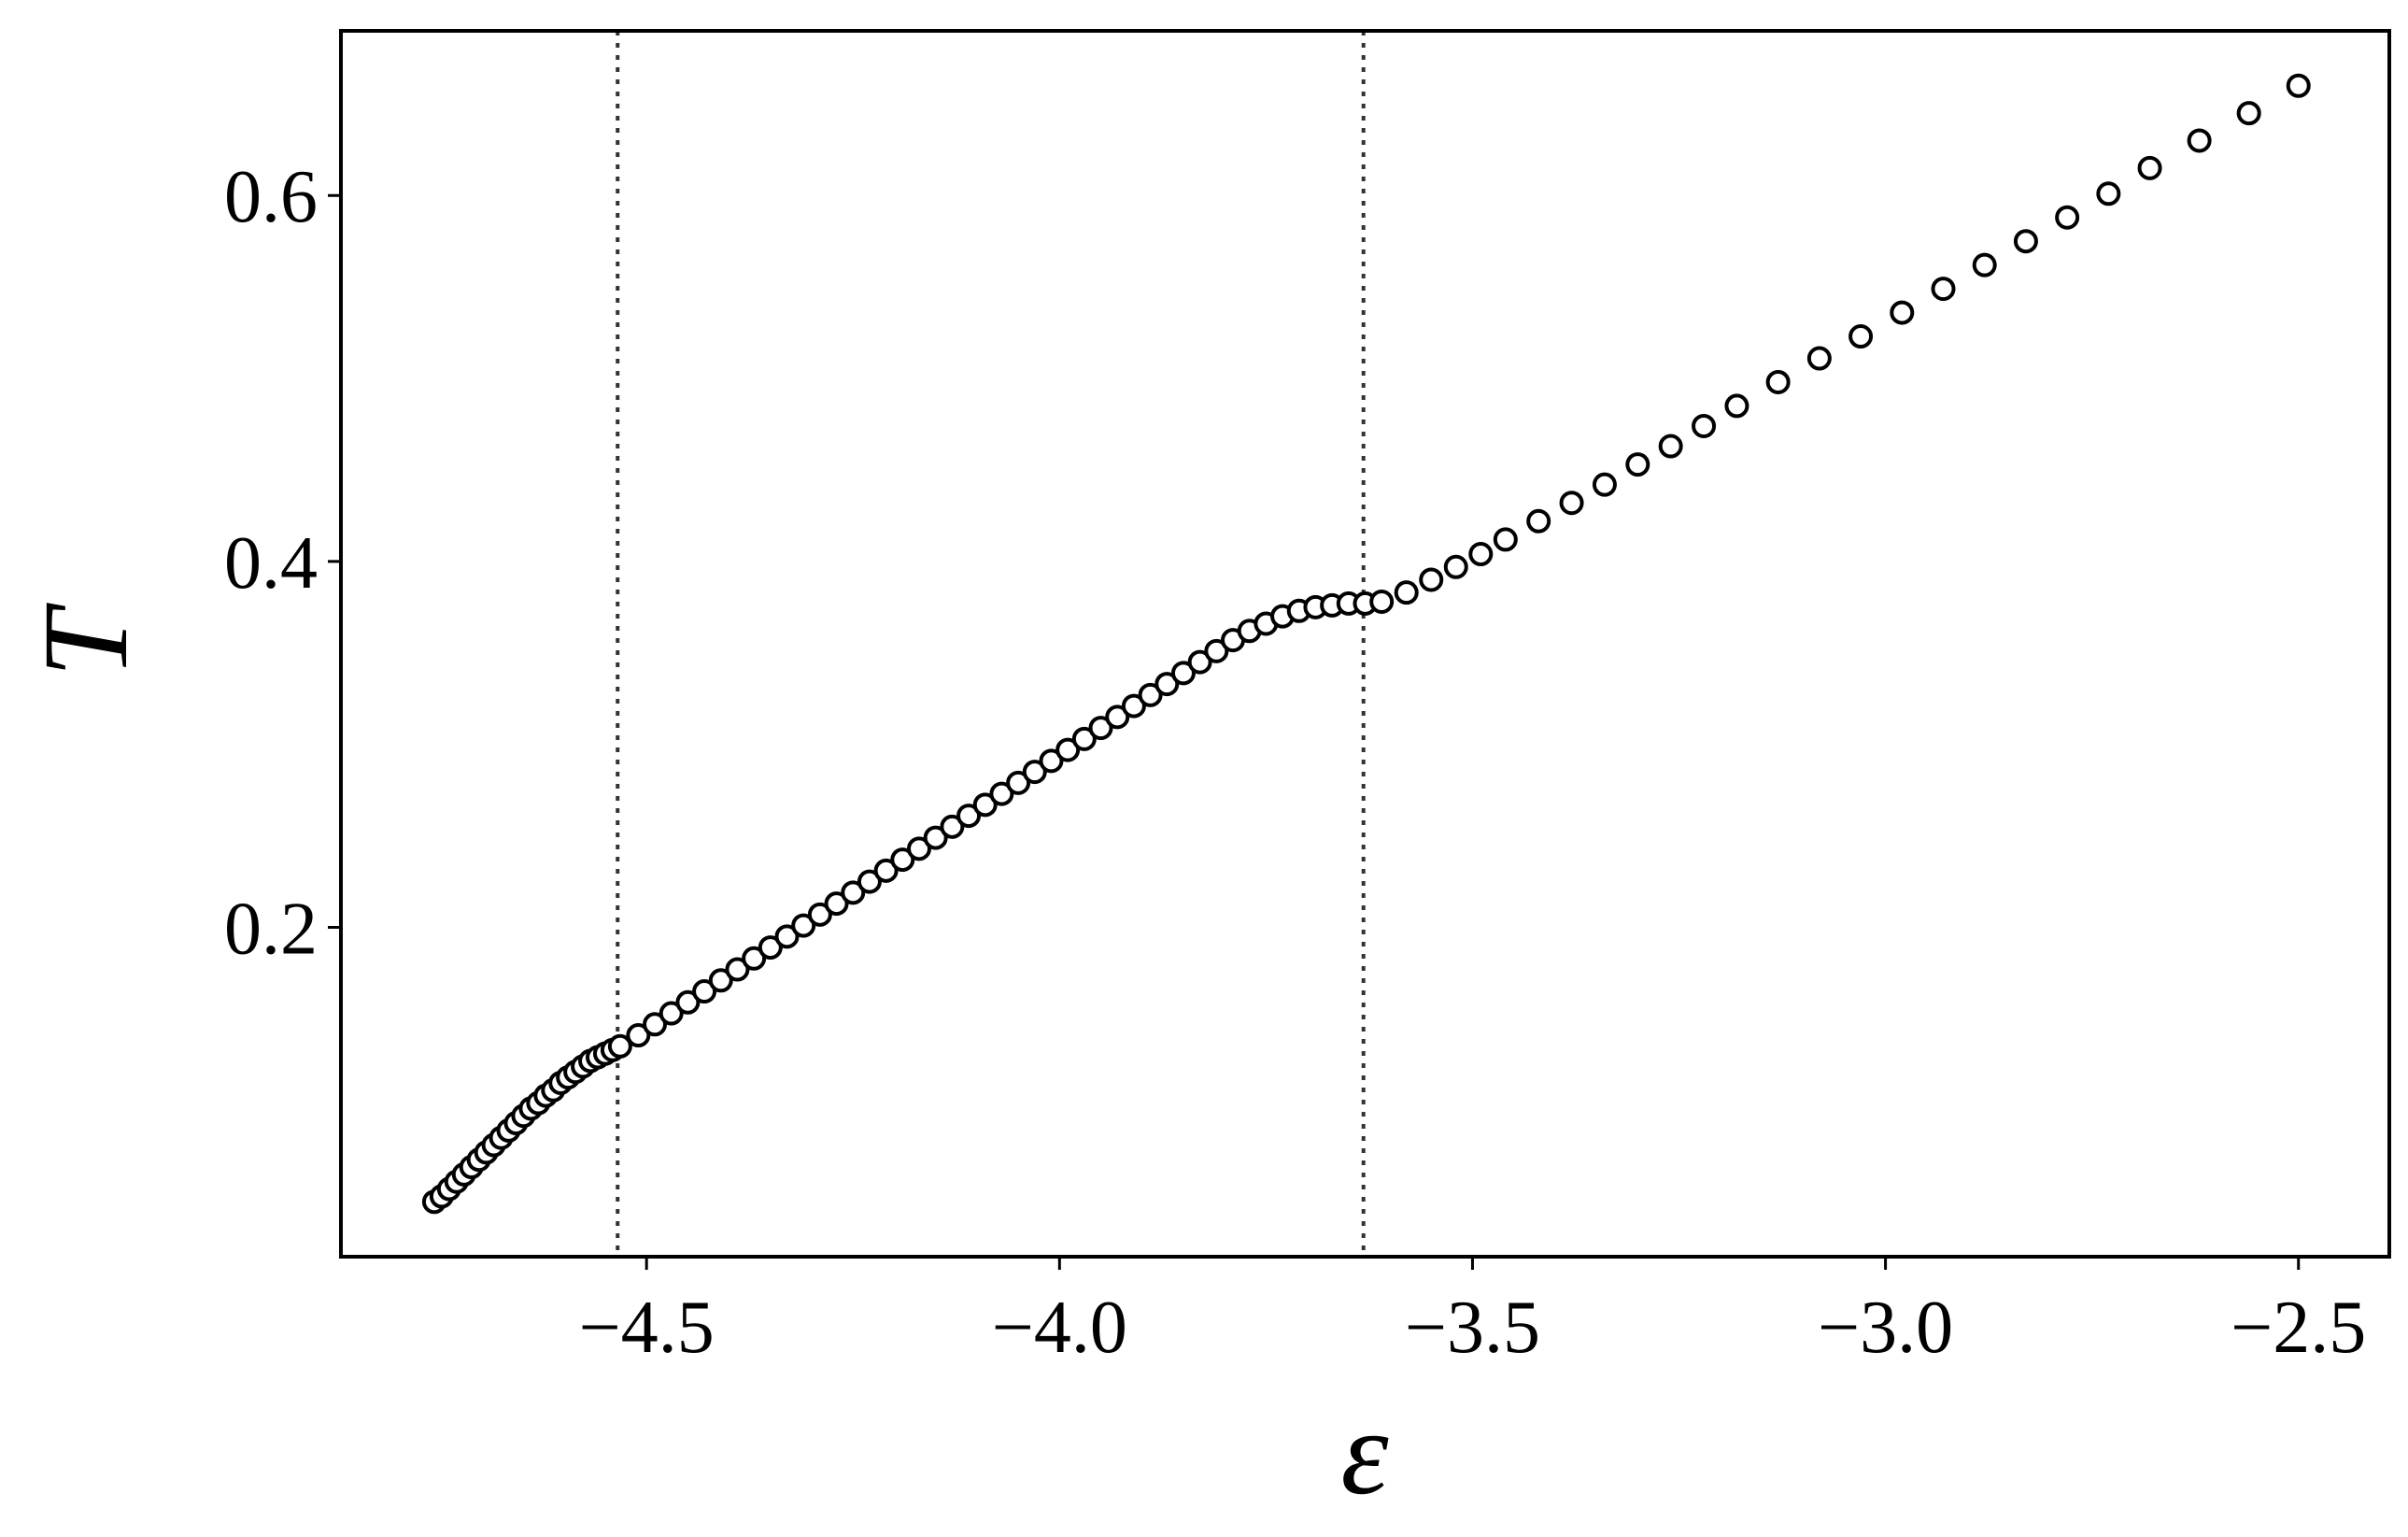 This screenshot has height=1537, width=2408. I want to click on y-axis-ticks: 0.2 0.4 0.6, so click(282, 563).